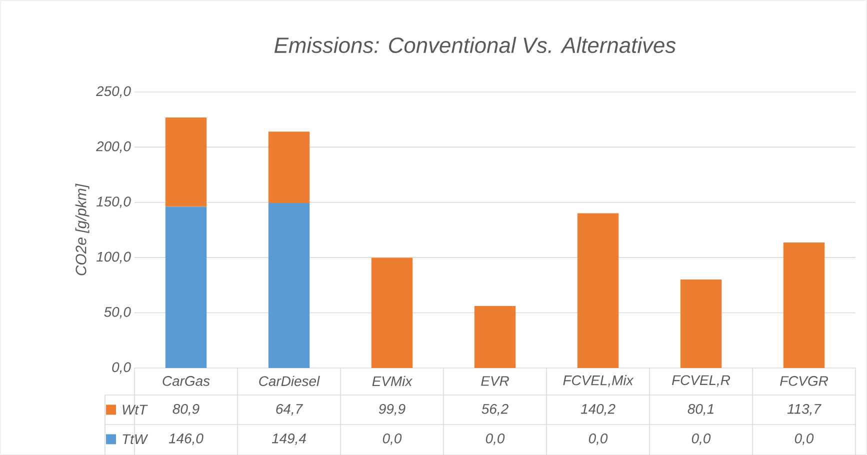 Image resolution: width=867 pixels, height=455 pixels. I want to click on y-tick-label: 0,0, so click(121, 368).